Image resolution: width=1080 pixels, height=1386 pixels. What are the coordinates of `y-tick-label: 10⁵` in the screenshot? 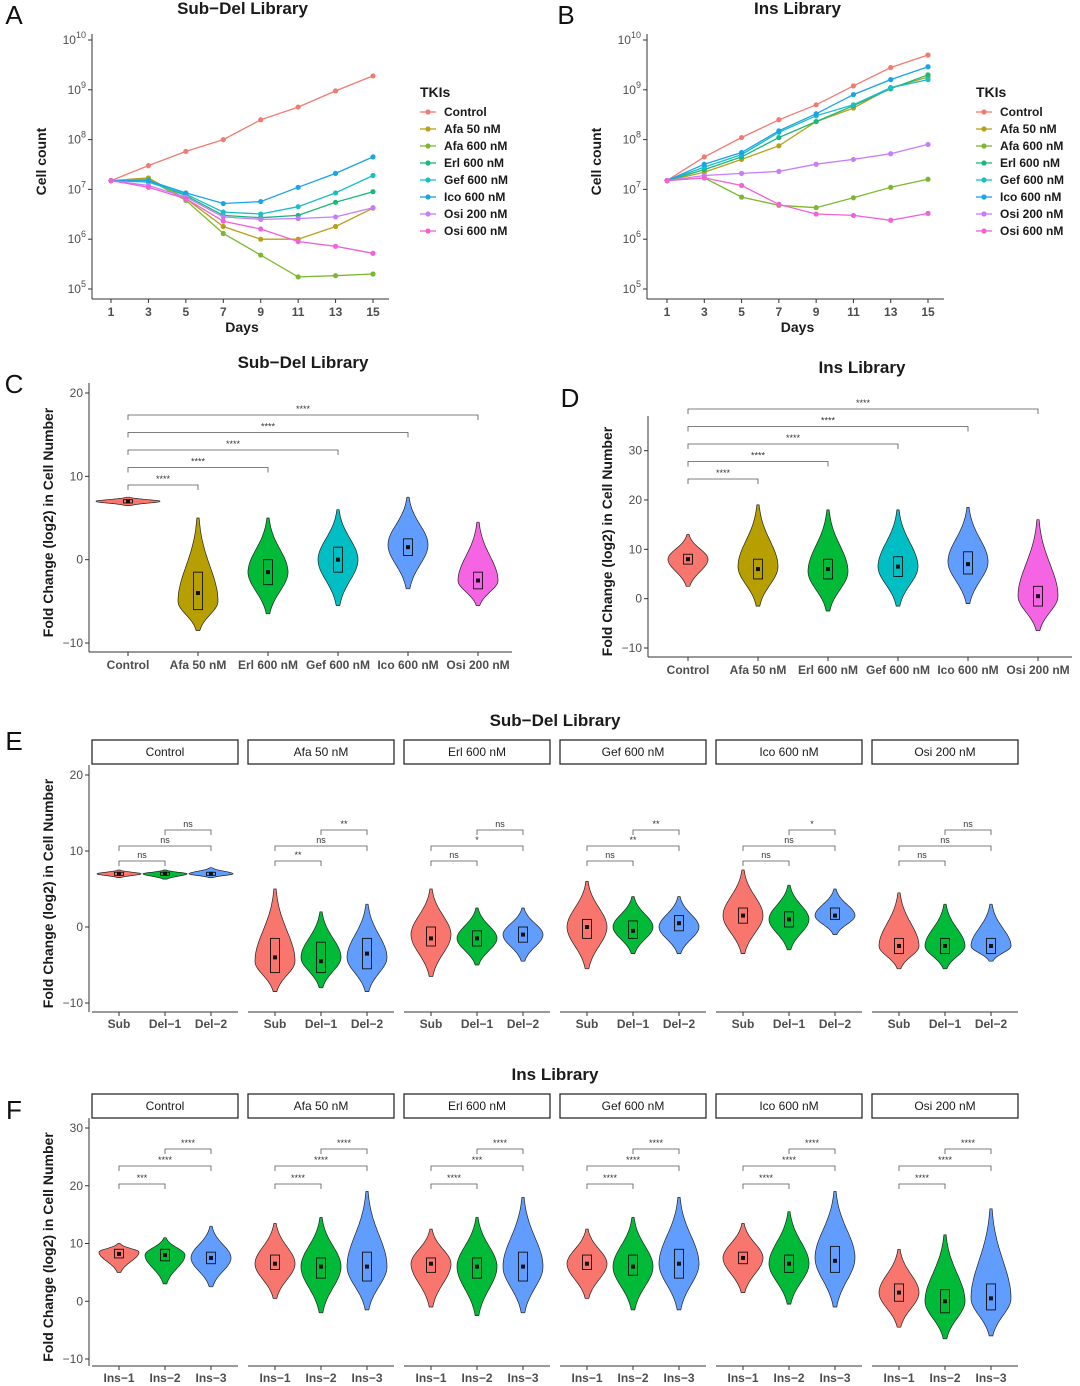 It's located at (632, 287).